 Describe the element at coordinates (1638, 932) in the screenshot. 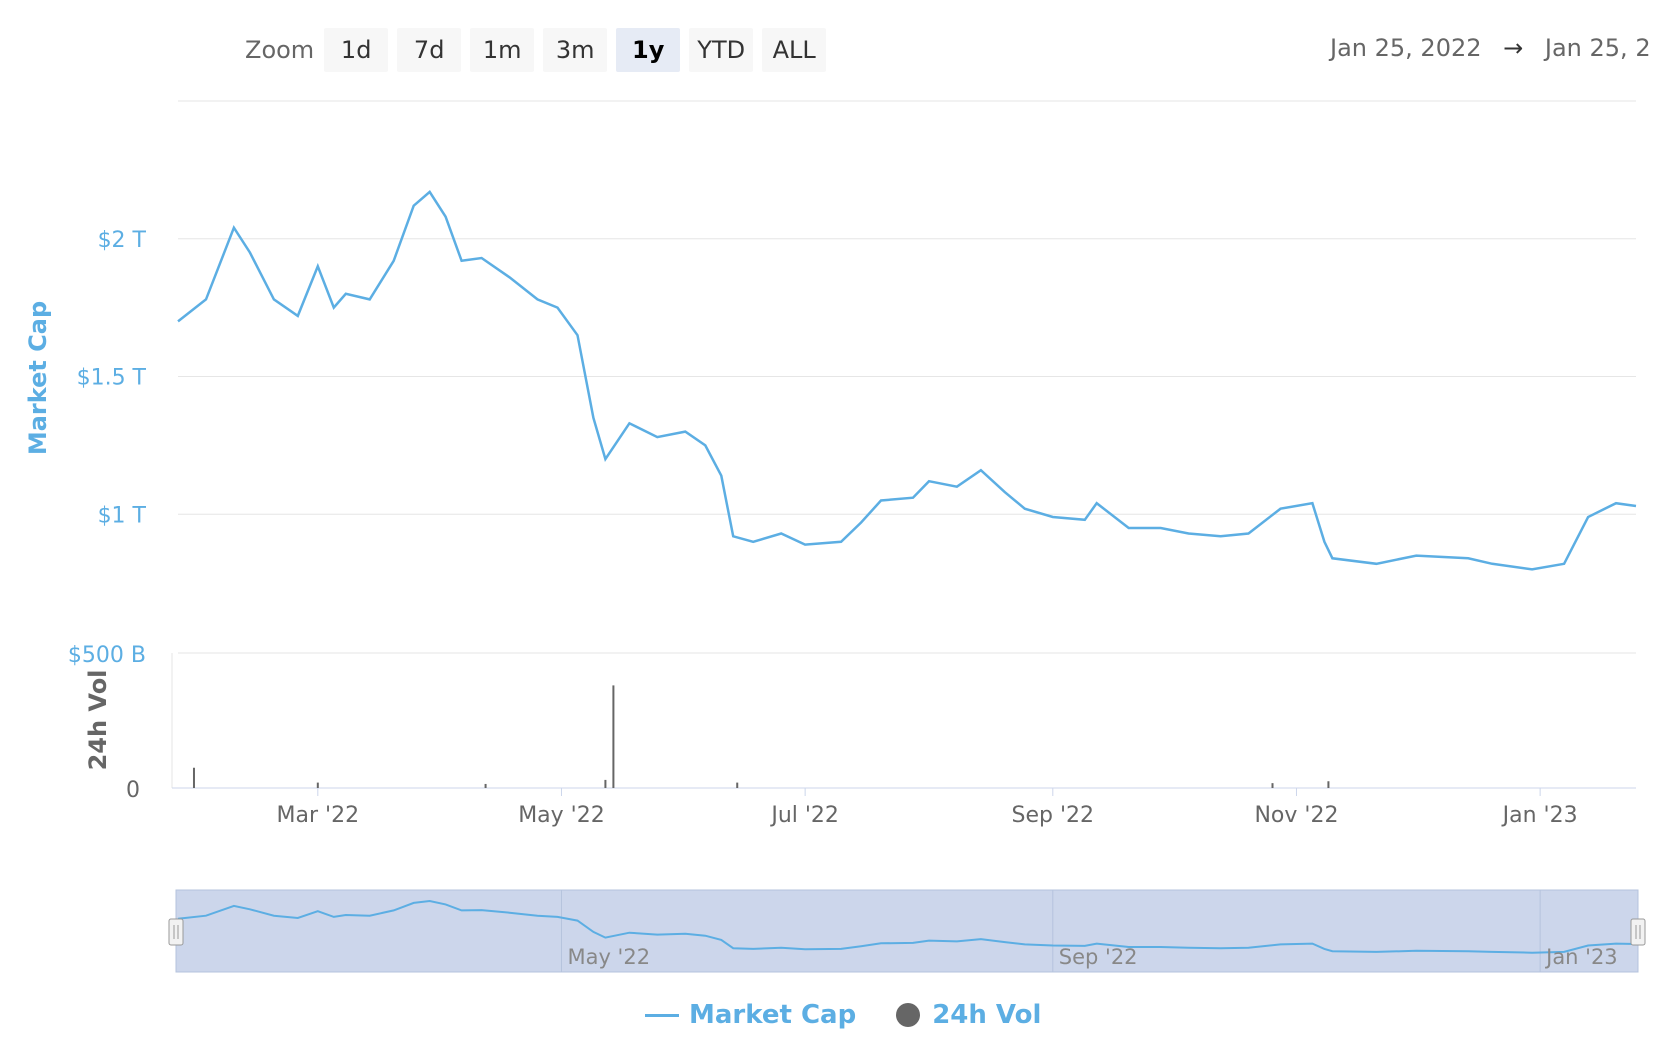

I see `navigator-right-handle` at that location.